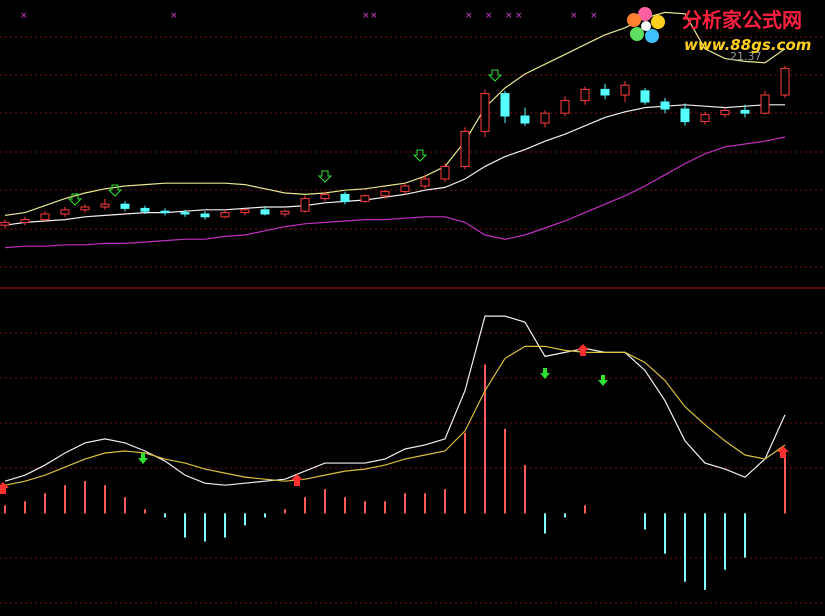  I want to click on logo-url: www.88gs.com, so click(747, 45).